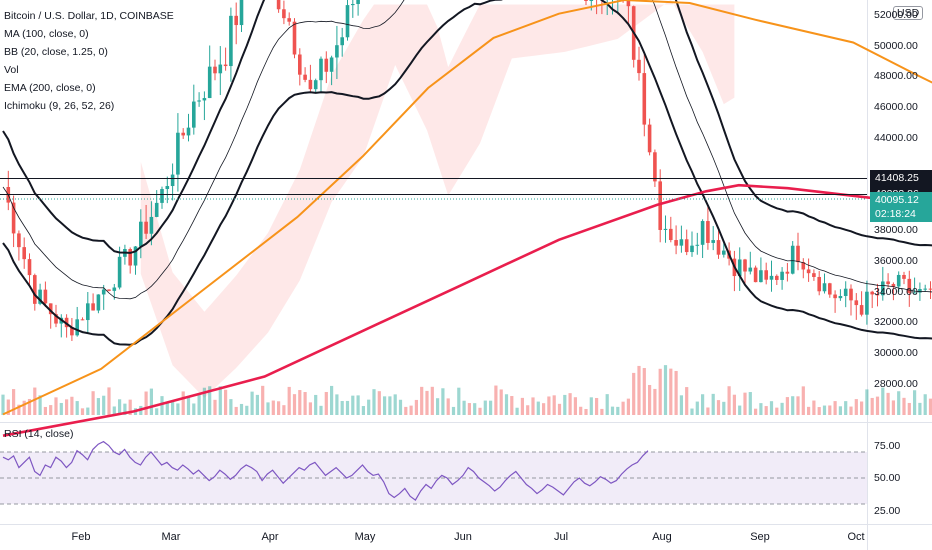 Image resolution: width=932 pixels, height=550 pixels. I want to click on indicator-bb: BB (20, close, 1.25, 0), so click(56, 52).